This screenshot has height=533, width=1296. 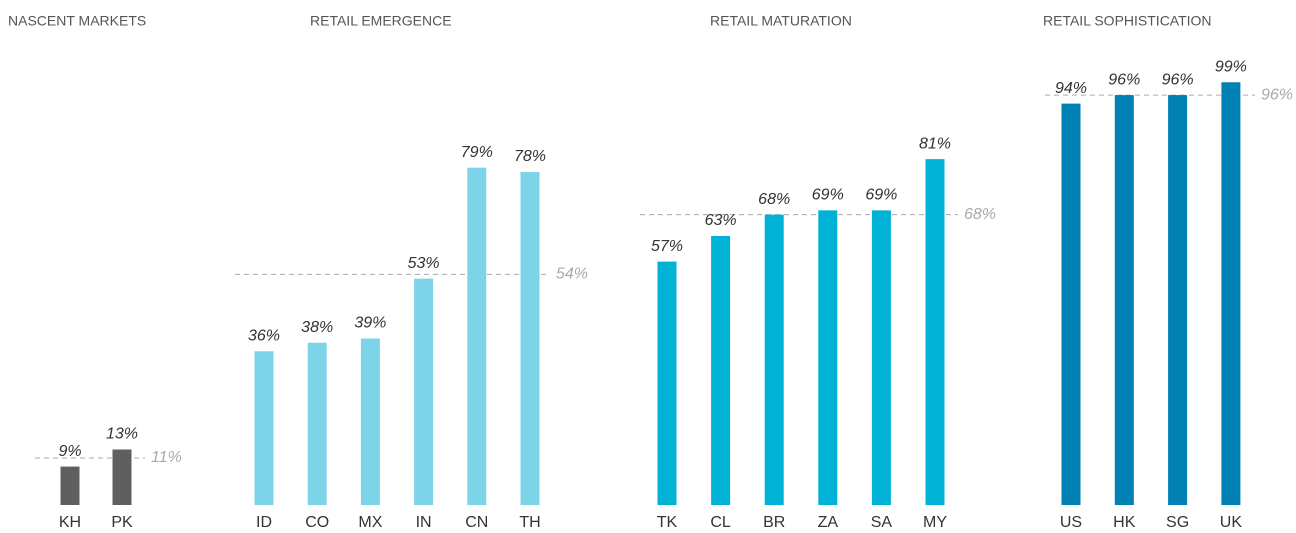 What do you see at coordinates (166, 457) in the screenshot?
I see `average-label: 11%` at bounding box center [166, 457].